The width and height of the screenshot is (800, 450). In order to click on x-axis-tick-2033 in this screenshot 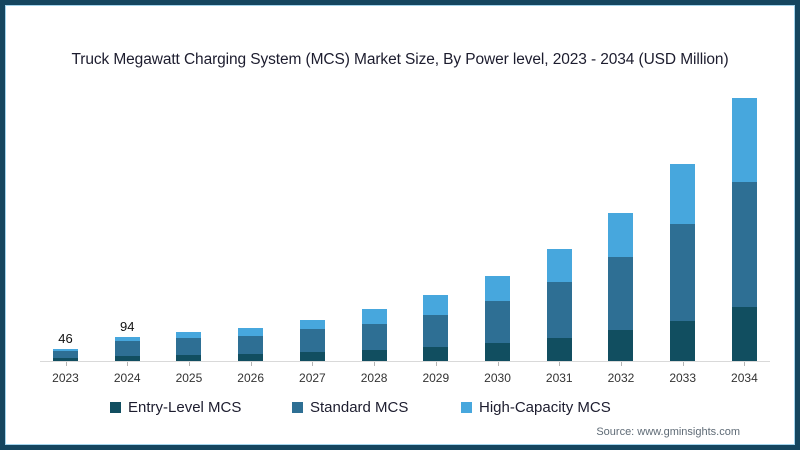, I will do `click(683, 364)`.